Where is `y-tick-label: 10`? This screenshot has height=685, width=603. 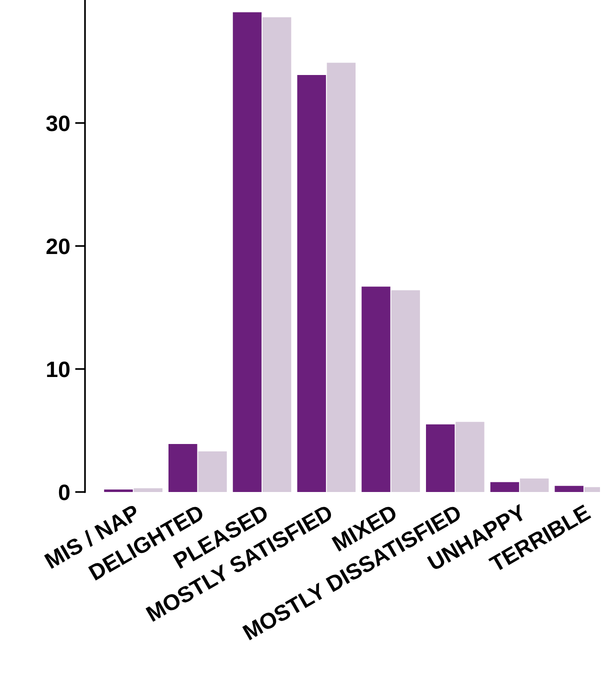 y-tick-label: 10 is located at coordinates (58, 370).